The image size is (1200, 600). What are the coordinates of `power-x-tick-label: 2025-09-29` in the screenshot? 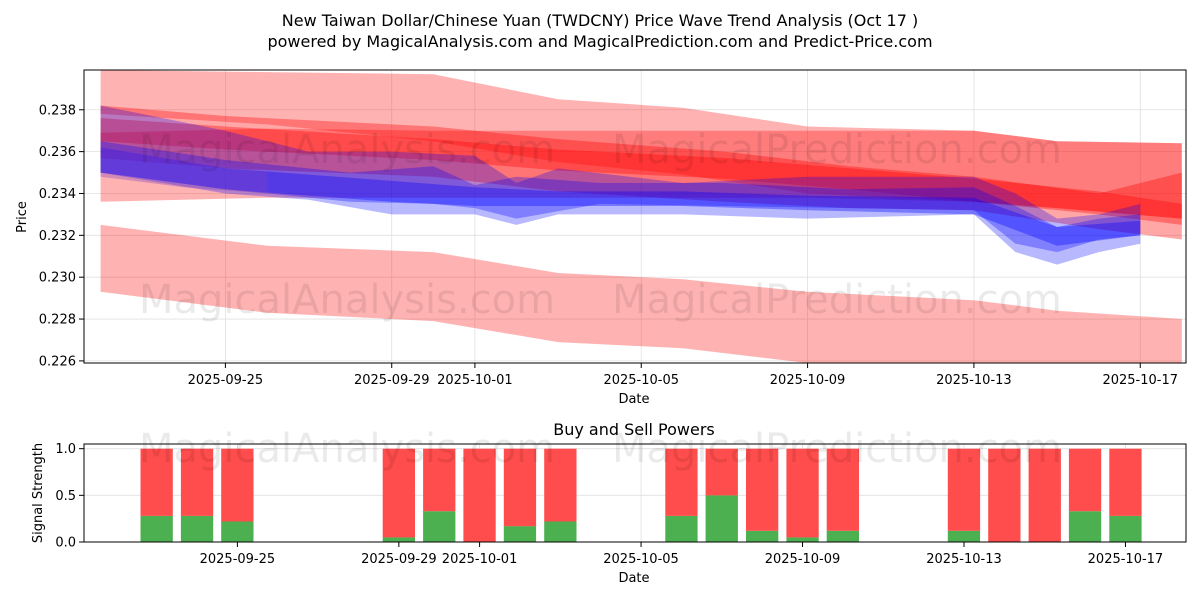 It's located at (399, 559).